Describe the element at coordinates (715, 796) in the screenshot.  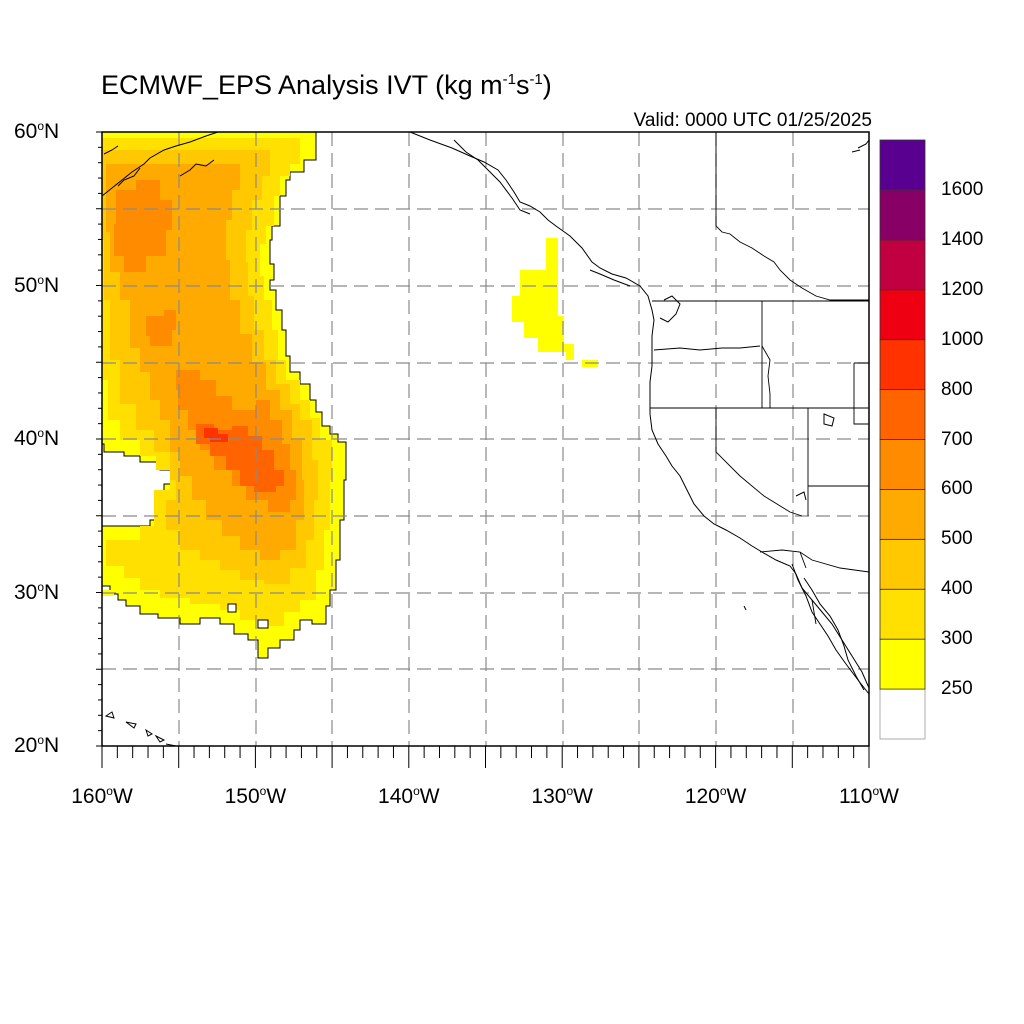
I see `lon-tick-label: 120oW` at that location.